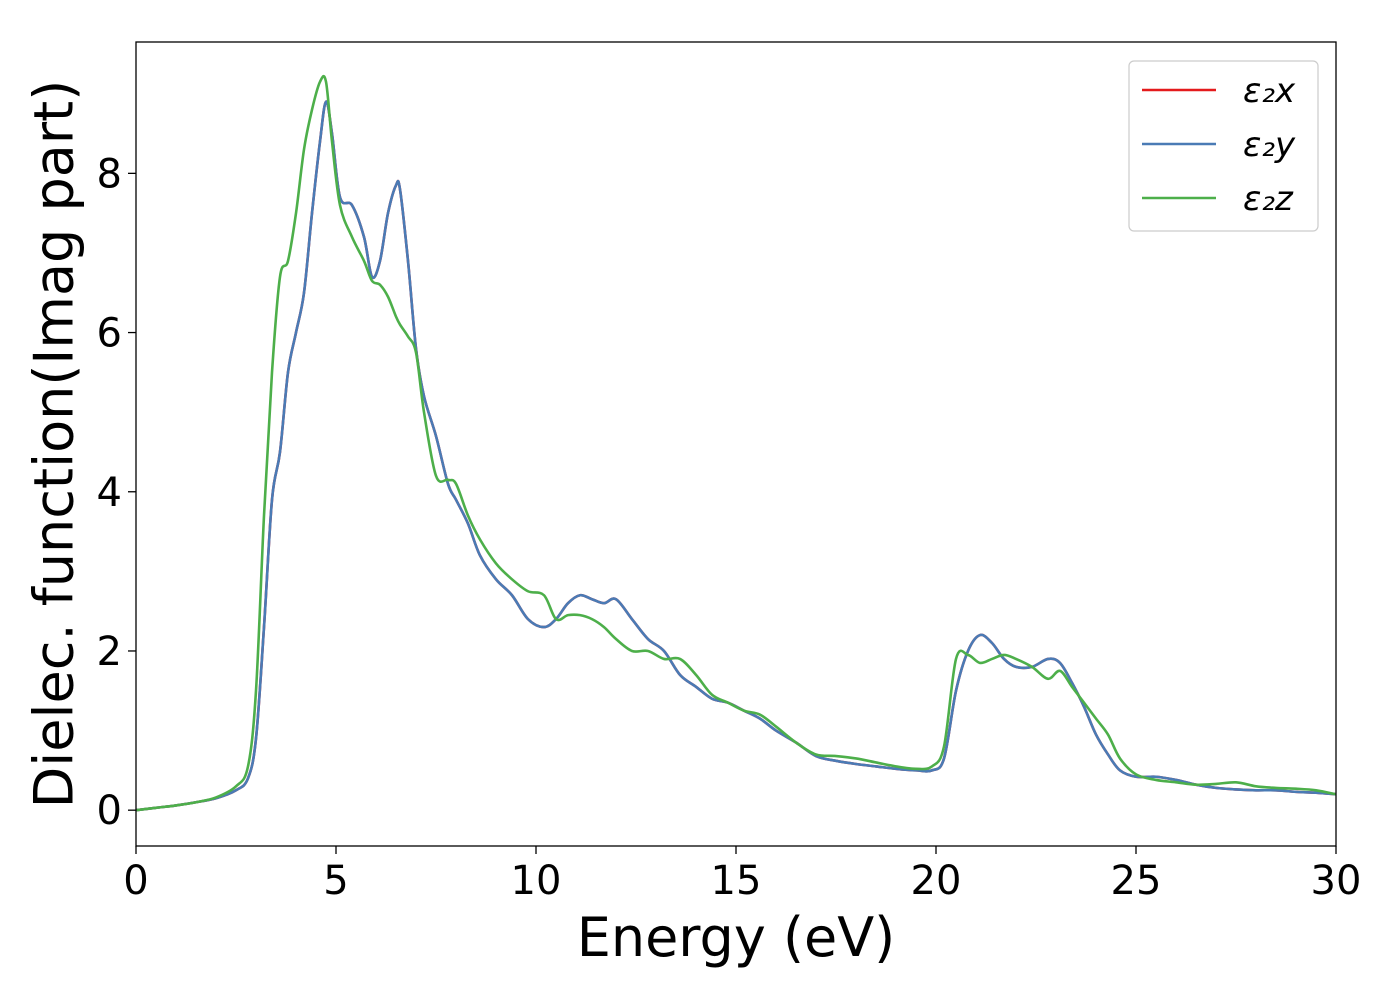 This screenshot has height=1000, width=1400. Describe the element at coordinates (109, 174) in the screenshot. I see `y-tick-label: 8` at that location.